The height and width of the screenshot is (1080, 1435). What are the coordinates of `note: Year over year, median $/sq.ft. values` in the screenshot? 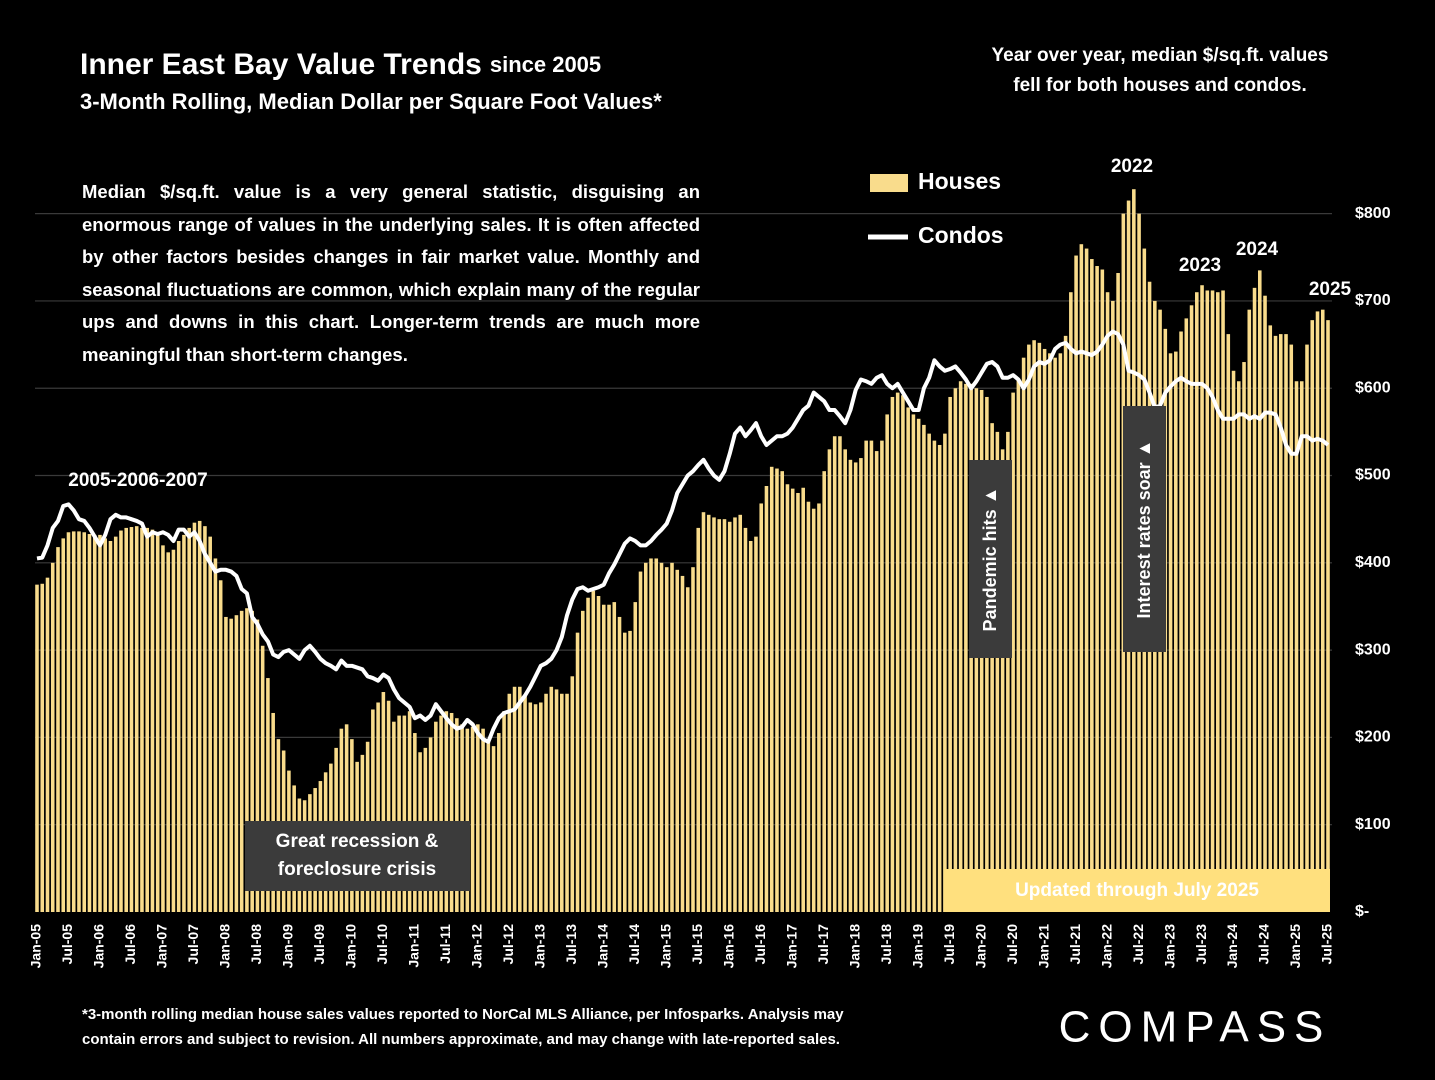 It's located at (1160, 55).